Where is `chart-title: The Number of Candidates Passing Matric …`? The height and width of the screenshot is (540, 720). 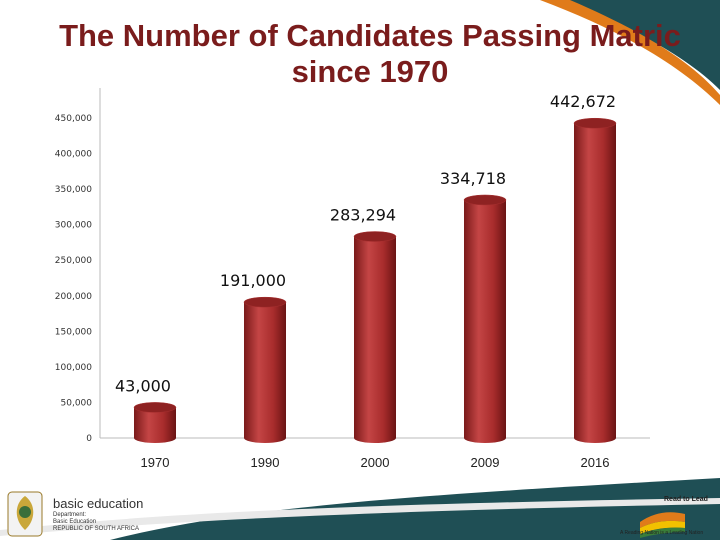 chart-title: The Number of Candidates Passing Matric … is located at coordinates (360, 54).